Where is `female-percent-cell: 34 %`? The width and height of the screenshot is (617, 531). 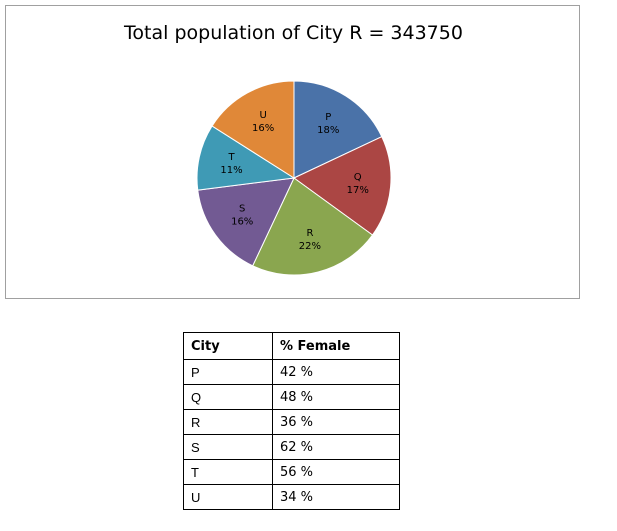 female-percent-cell: 34 % is located at coordinates (336, 497).